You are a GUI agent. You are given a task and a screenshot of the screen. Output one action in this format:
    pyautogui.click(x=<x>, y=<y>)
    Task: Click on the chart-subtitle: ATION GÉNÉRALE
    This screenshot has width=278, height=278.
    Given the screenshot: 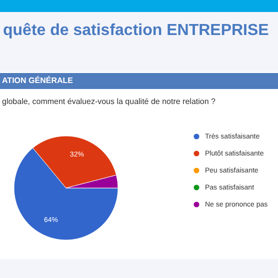 What is the action you would take?
    pyautogui.click(x=139, y=81)
    